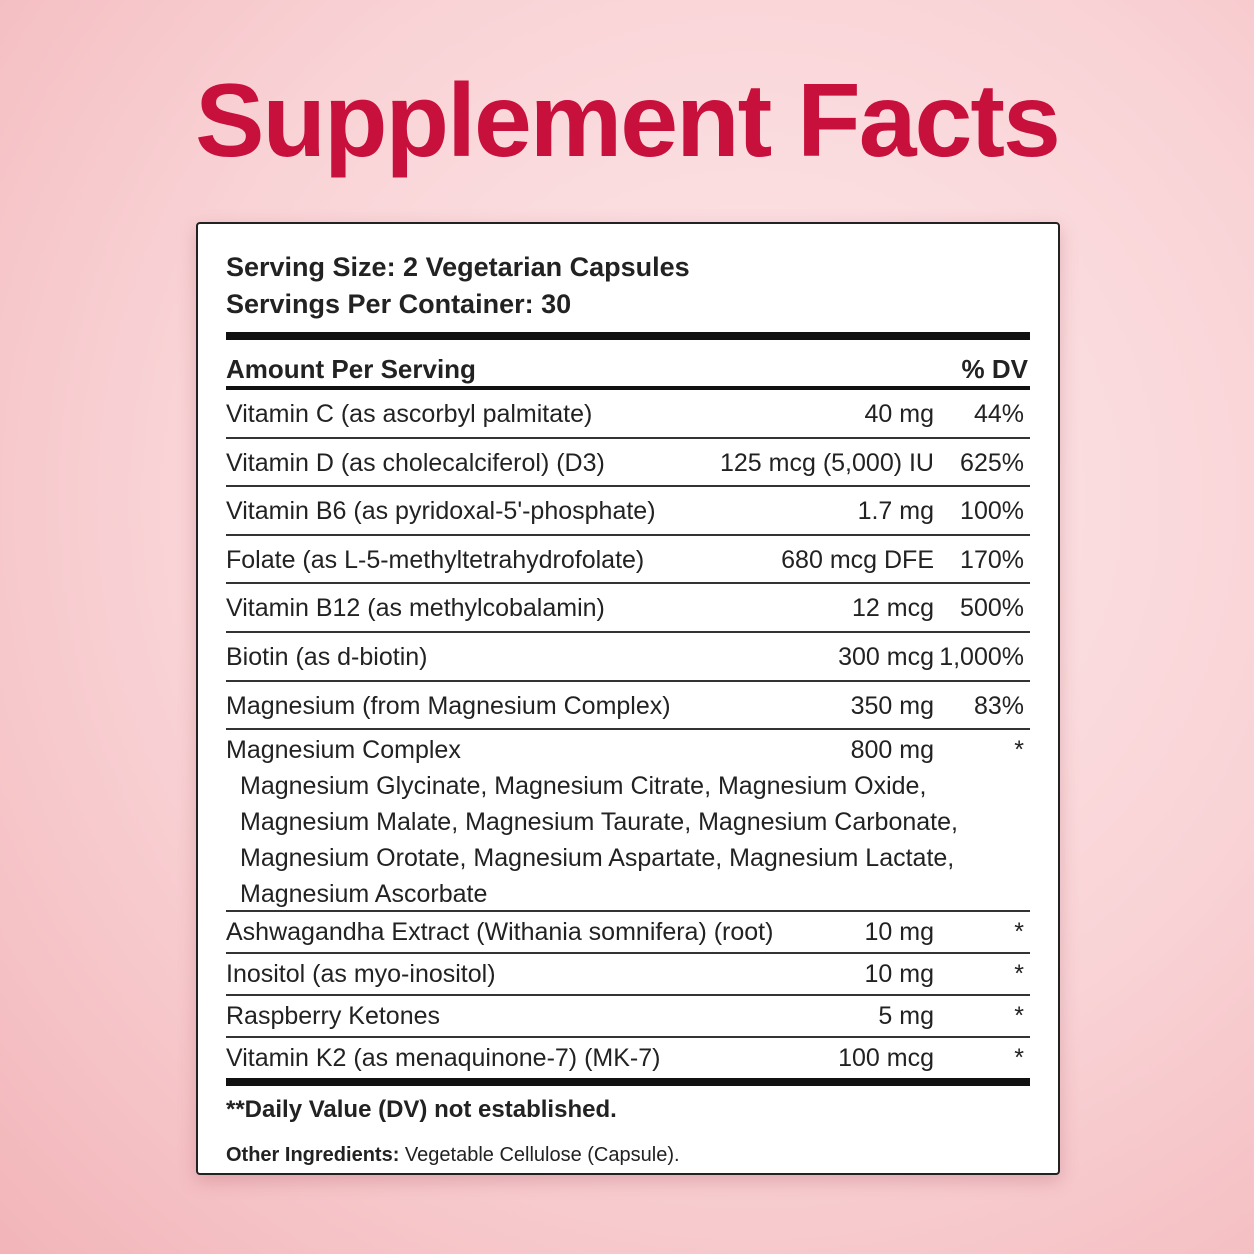 Image resolution: width=1254 pixels, height=1254 pixels. What do you see at coordinates (361, 974) in the screenshot?
I see `ingredient-name: Inositol (as myo-inositol)` at bounding box center [361, 974].